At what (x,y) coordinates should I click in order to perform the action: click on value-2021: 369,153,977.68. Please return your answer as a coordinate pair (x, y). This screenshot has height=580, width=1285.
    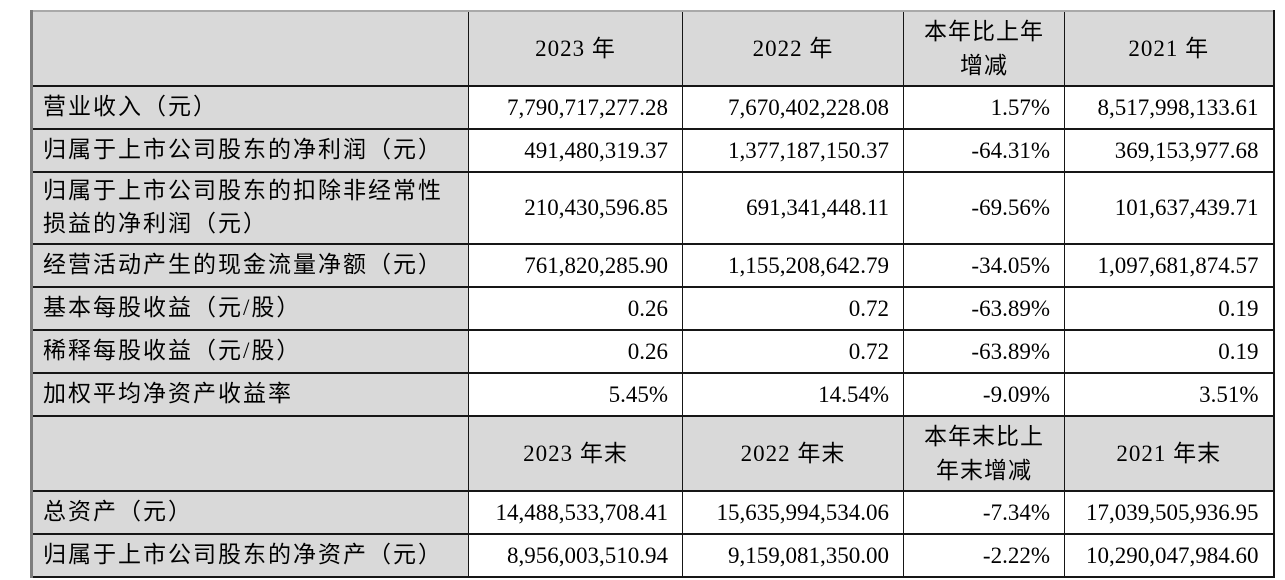
    Looking at the image, I should click on (1169, 150).